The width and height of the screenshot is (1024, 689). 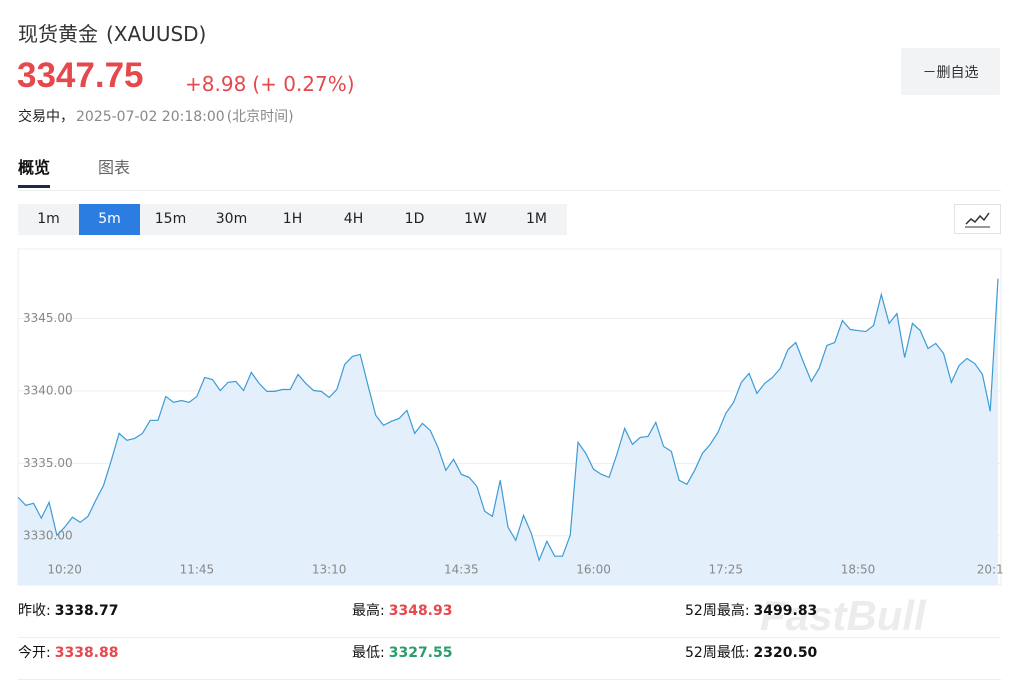 What do you see at coordinates (717, 653) in the screenshot?
I see `stat-label: 52周最低:` at bounding box center [717, 653].